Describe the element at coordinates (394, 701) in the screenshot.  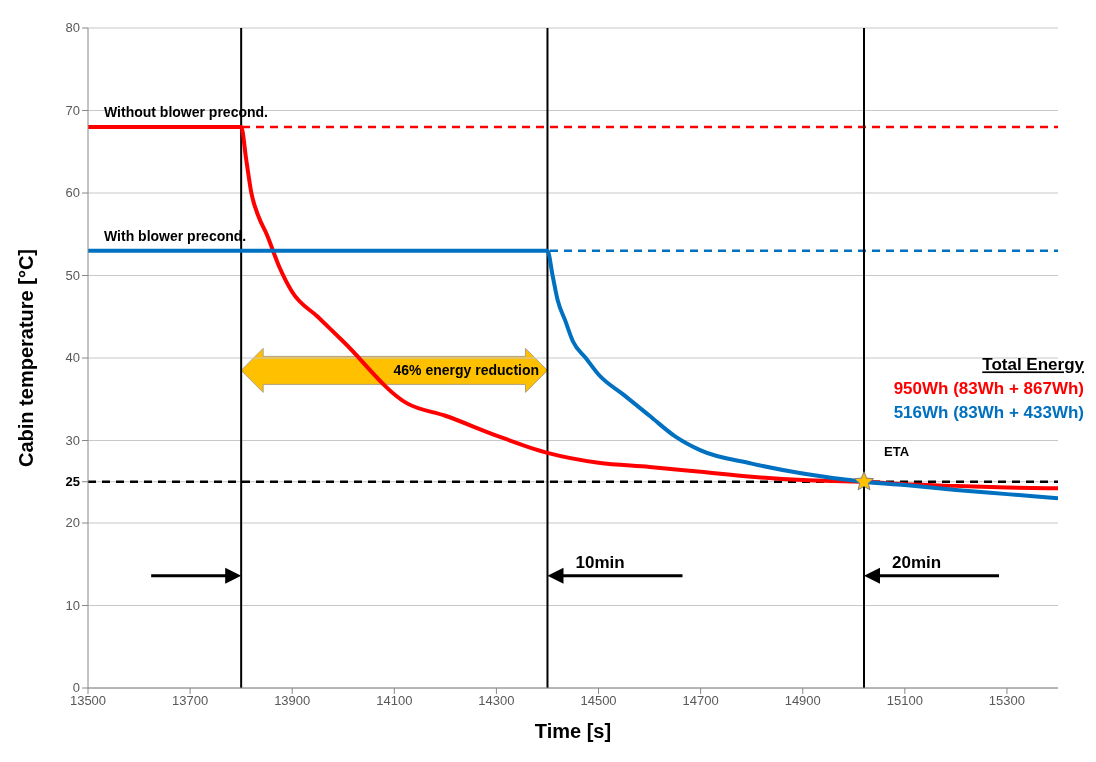
I see `x-tick-label: 14100` at that location.